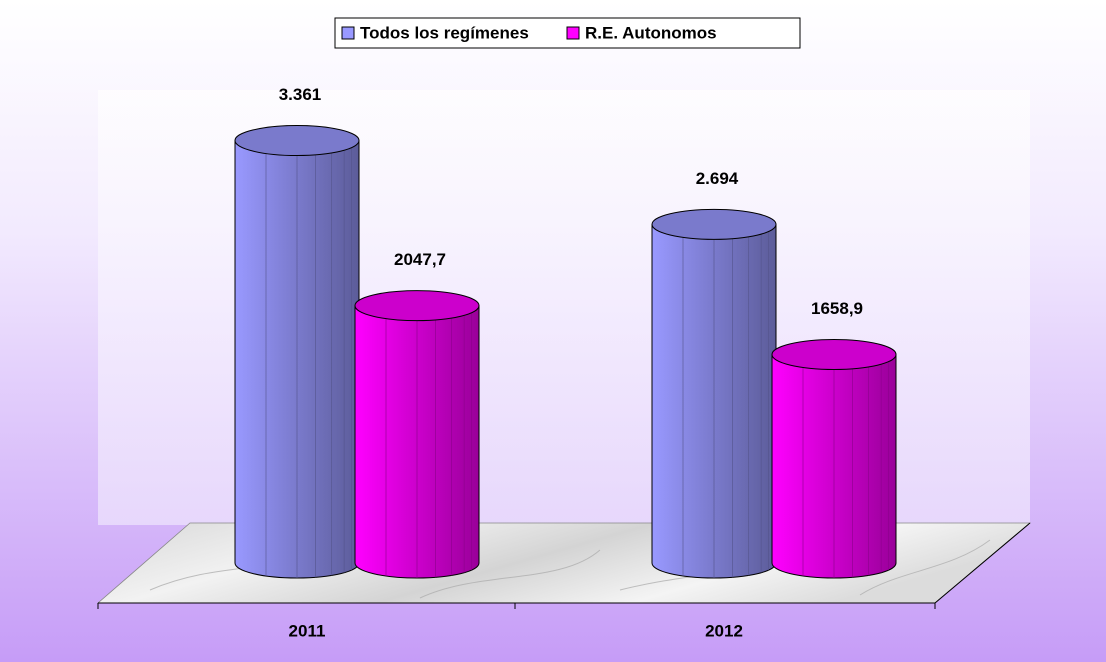 The width and height of the screenshot is (1106, 662). I want to click on legend: Todos los regímenes R.E. Autonomos, so click(567, 33).